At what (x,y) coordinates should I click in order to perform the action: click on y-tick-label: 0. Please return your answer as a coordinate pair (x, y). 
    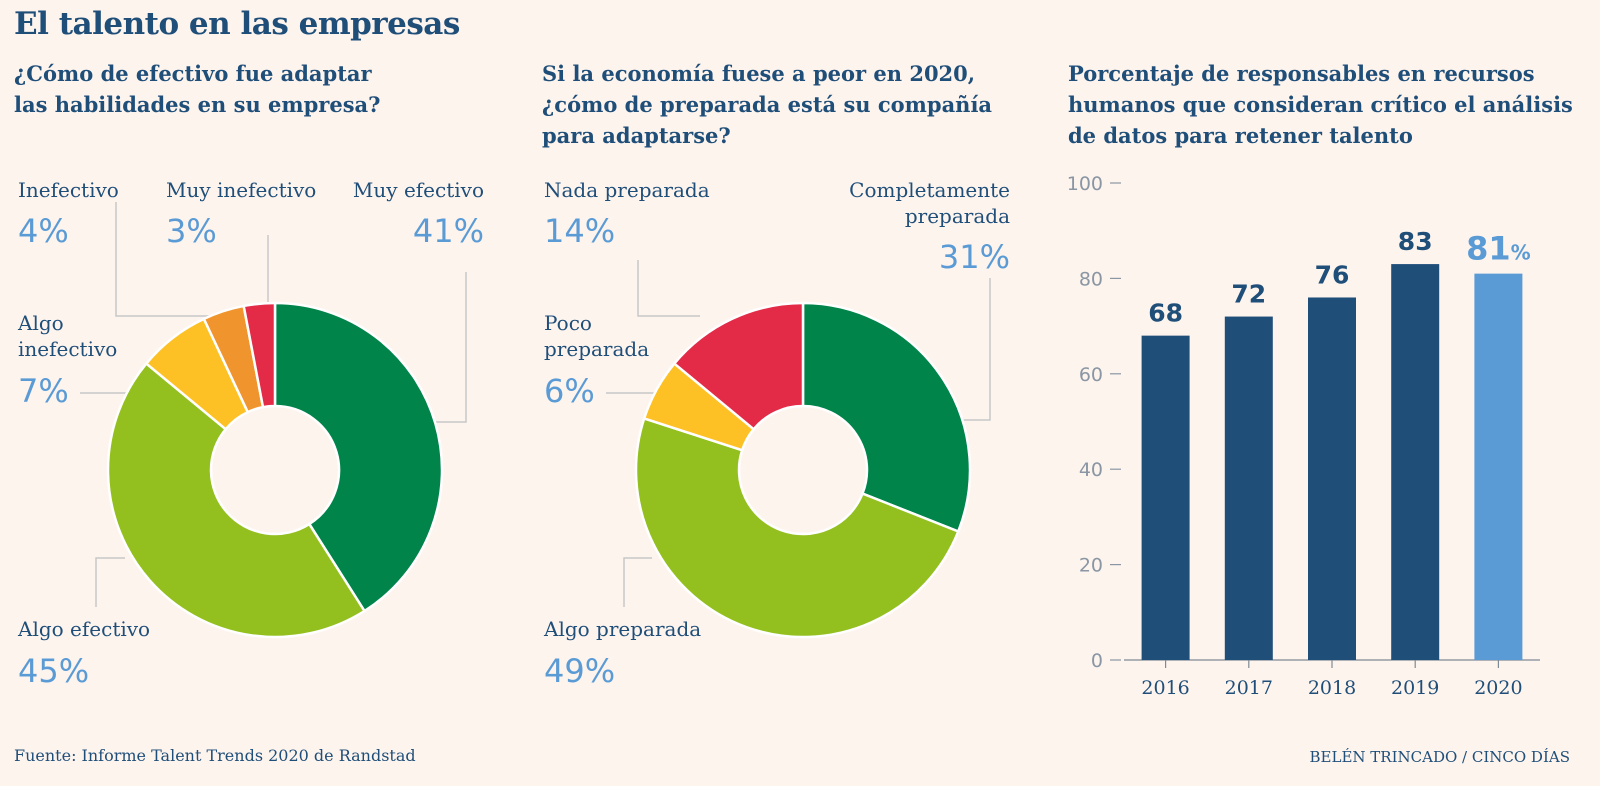
    Looking at the image, I should click on (1097, 661).